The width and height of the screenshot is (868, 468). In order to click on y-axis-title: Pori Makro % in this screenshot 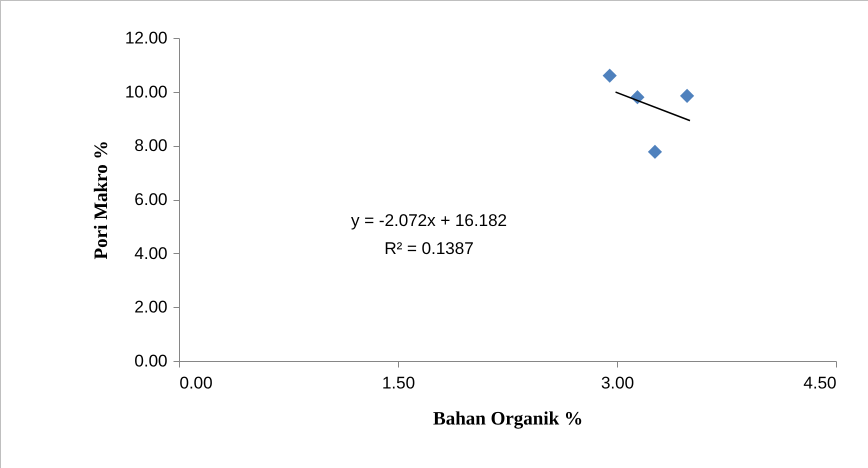, I will do `click(101, 200)`.